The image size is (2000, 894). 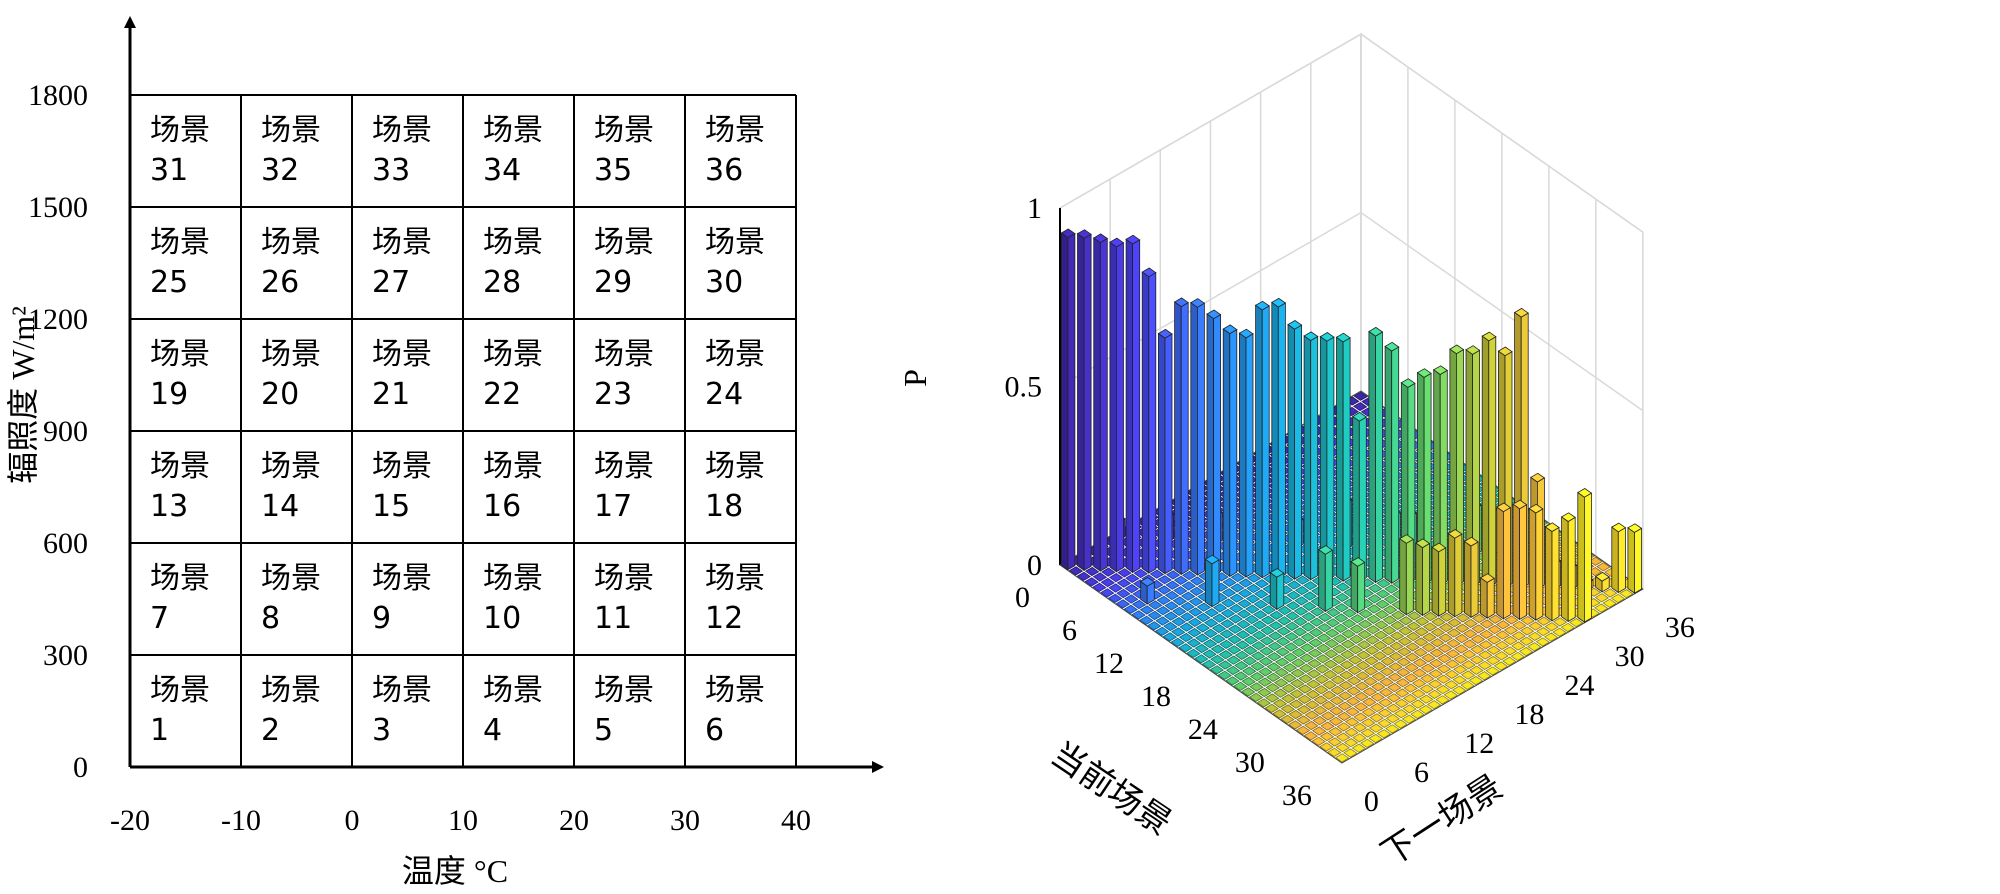 I want to click on current-scene-tick-label: 36, so click(x=1297, y=795).